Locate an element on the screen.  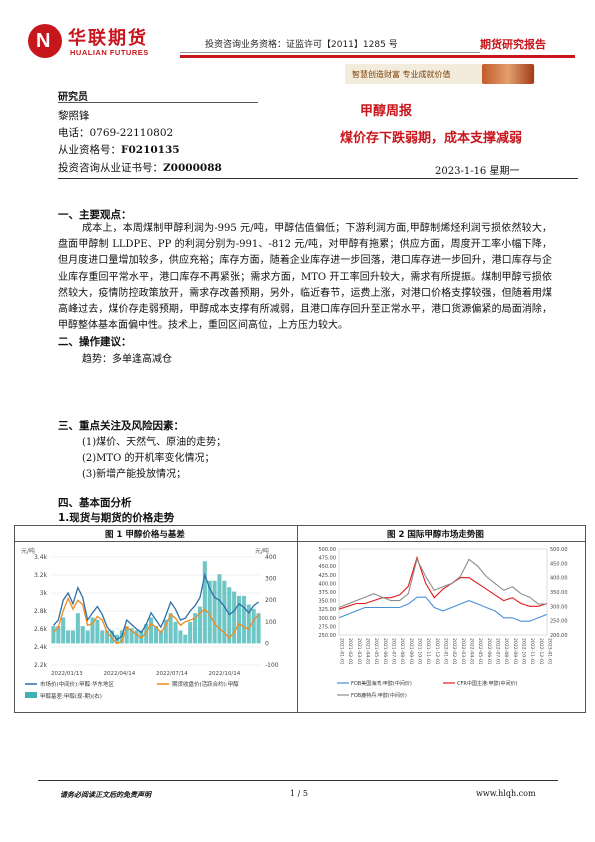
chart2-x-tick: 2022-02-01 is located at coordinates (454, 651).